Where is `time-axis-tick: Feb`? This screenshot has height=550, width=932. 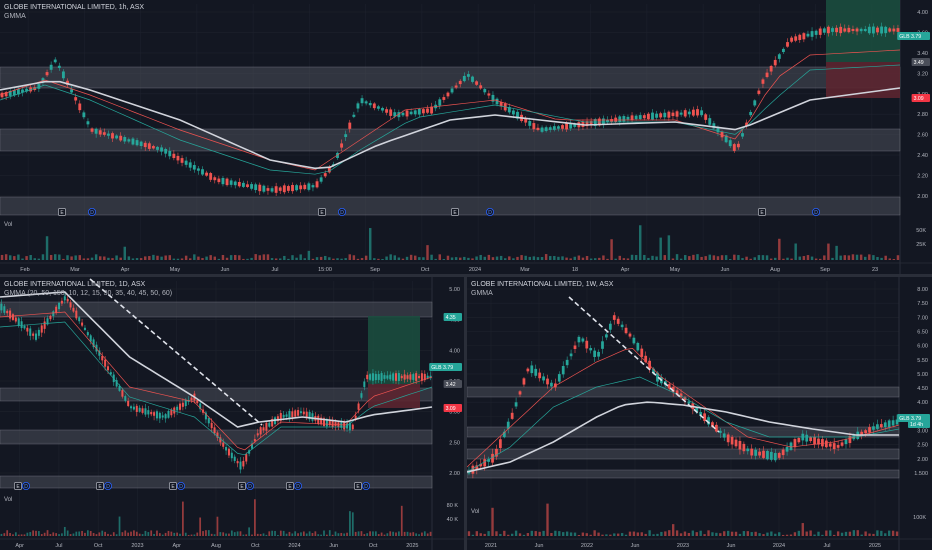 time-axis-tick: Feb is located at coordinates (24, 270).